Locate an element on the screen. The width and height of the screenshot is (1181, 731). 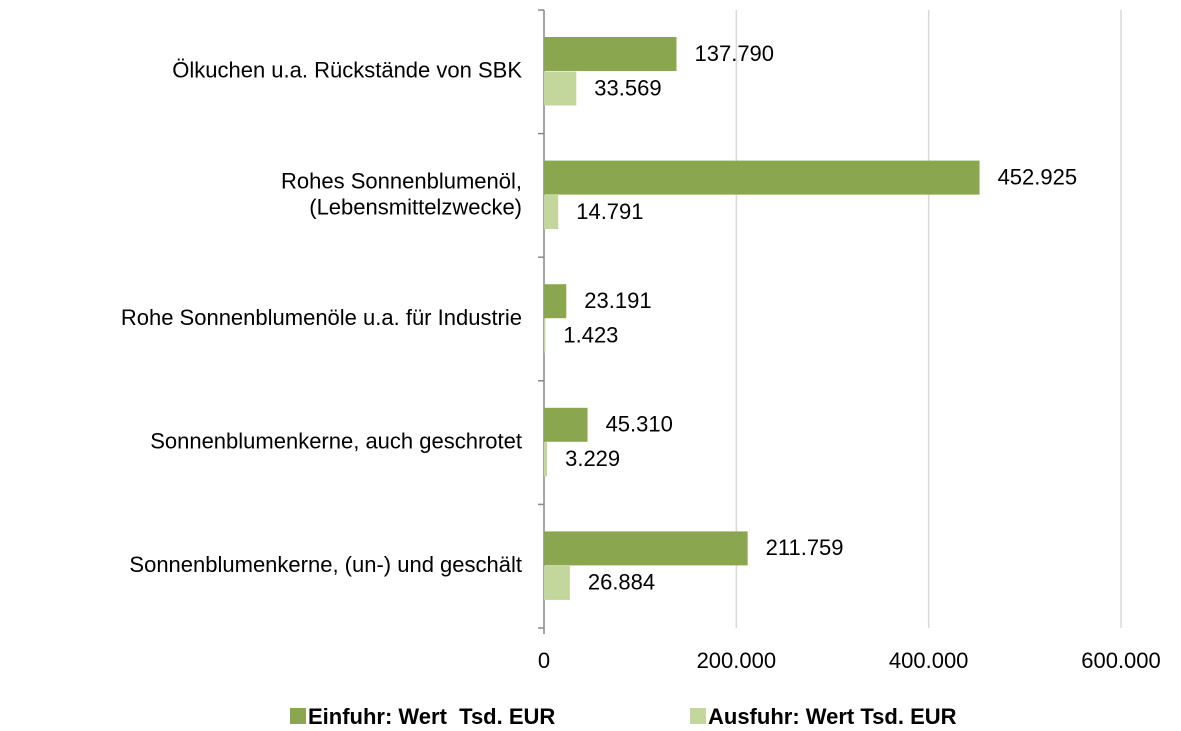
value-label: 211.759 is located at coordinates (805, 547).